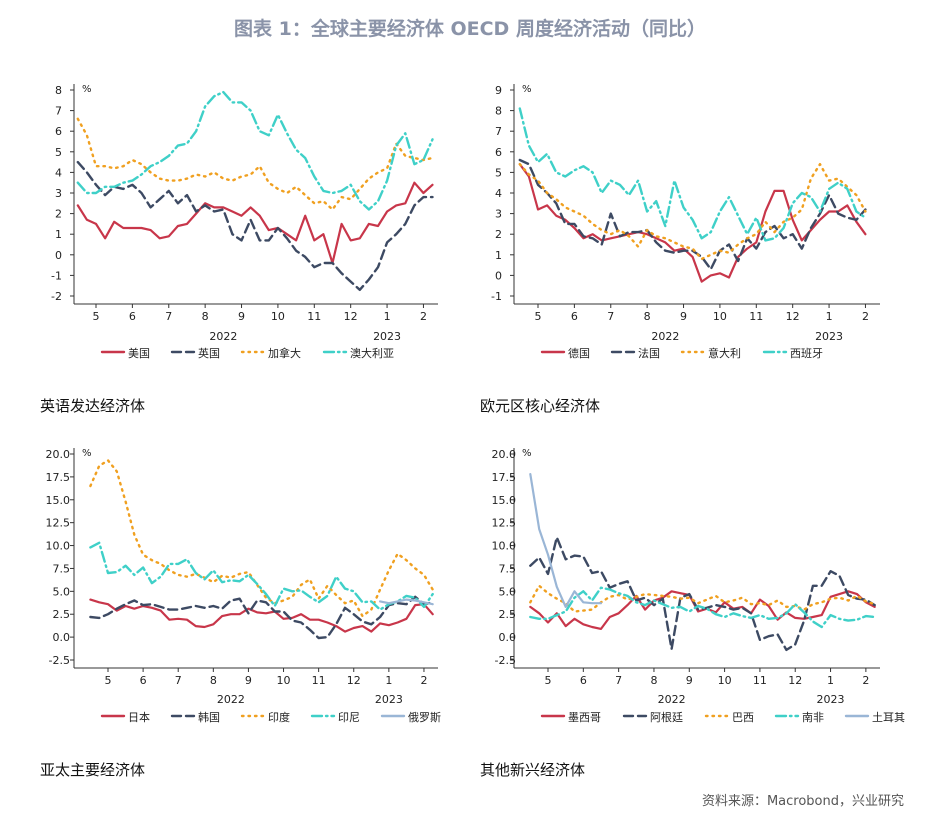  Describe the element at coordinates (139, 717) in the screenshot. I see `legend-label: 日本` at that location.